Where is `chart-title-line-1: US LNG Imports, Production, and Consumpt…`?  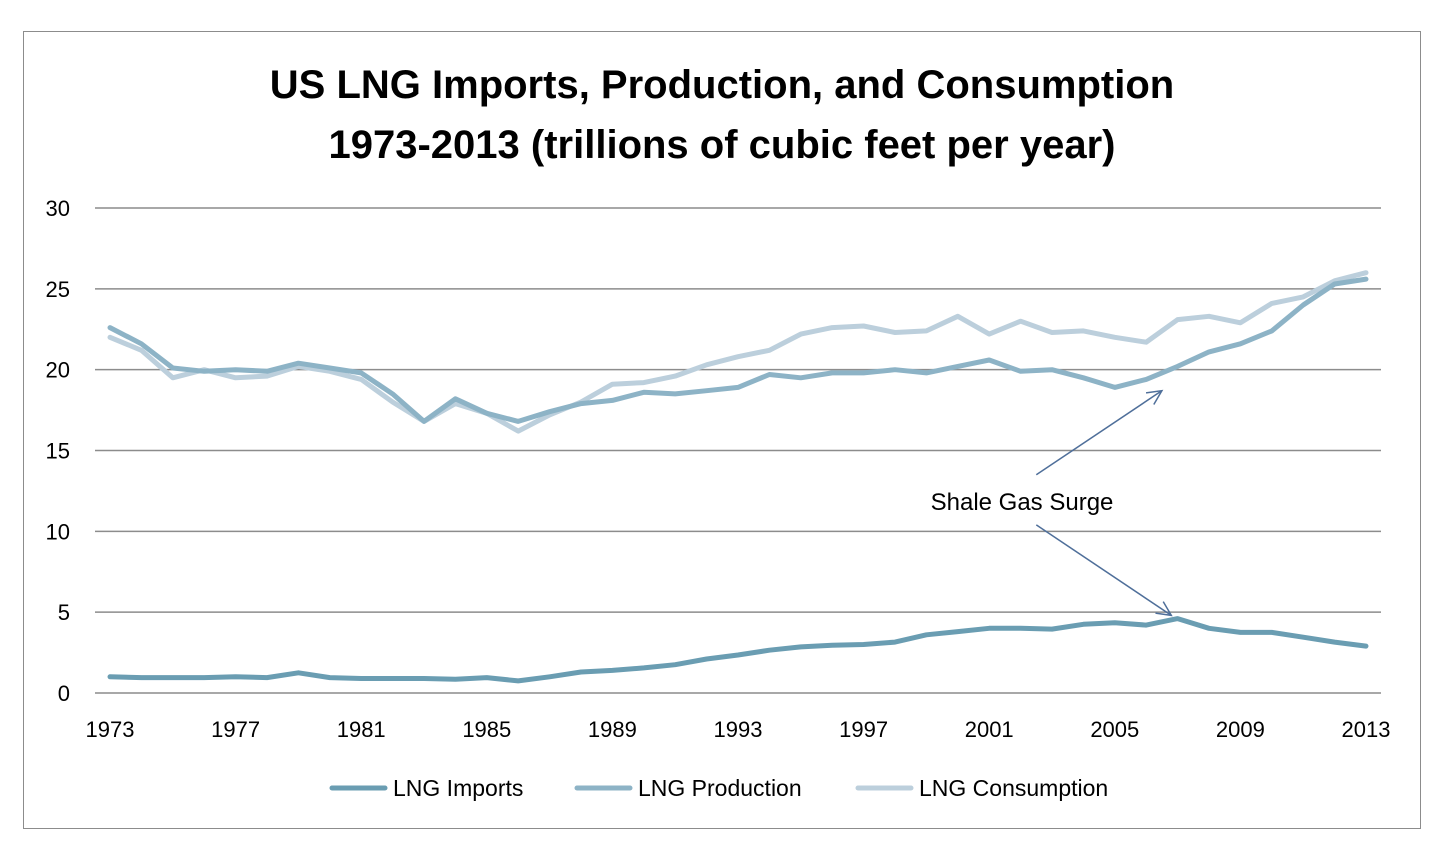 chart-title-line-1: US LNG Imports, Production, and Consumpt… is located at coordinates (722, 85).